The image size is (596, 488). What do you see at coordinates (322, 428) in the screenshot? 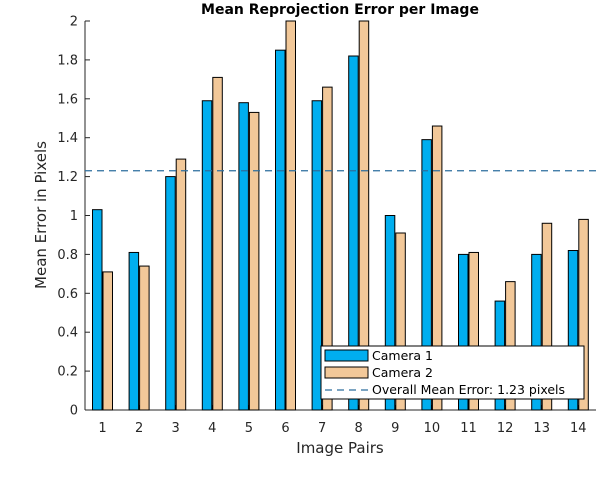
I see `x-tick-label: 7` at bounding box center [322, 428].